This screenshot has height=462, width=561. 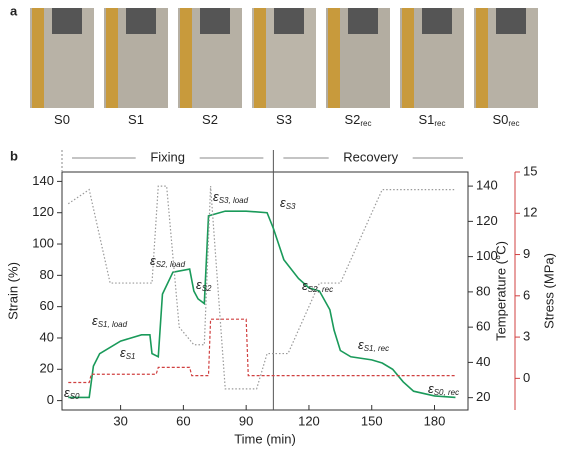 I want to click on phase-label: Recovery, so click(x=370, y=156).